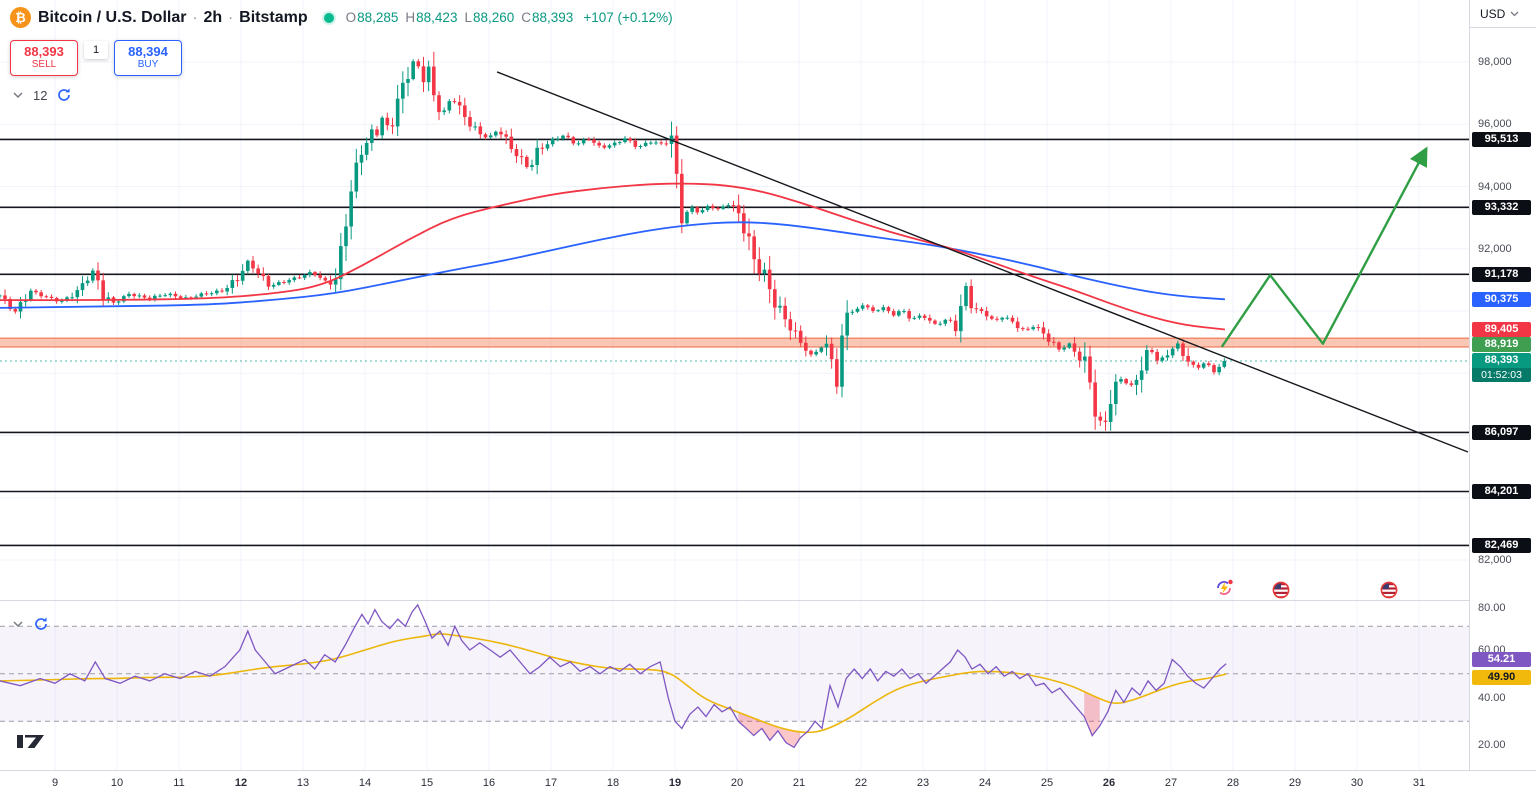 Image resolution: width=1536 pixels, height=796 pixels. What do you see at coordinates (273, 17) in the screenshot?
I see `exchange-label: Bitstamp` at bounding box center [273, 17].